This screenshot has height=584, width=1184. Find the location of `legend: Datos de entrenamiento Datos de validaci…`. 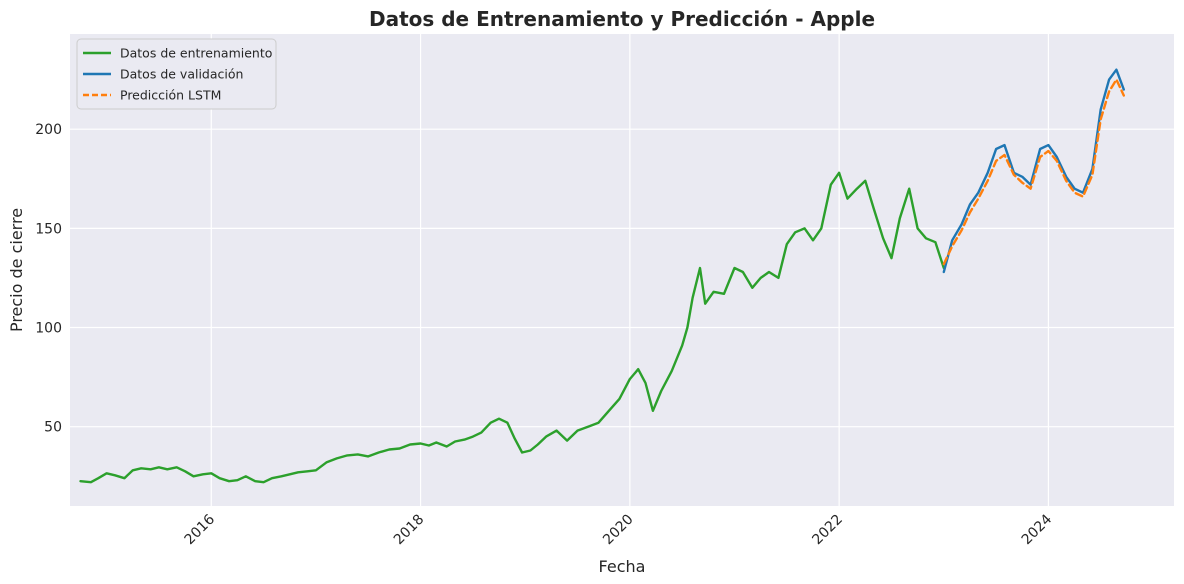

legend: Datos de entrenamiento Datos de validaci… is located at coordinates (176, 74).